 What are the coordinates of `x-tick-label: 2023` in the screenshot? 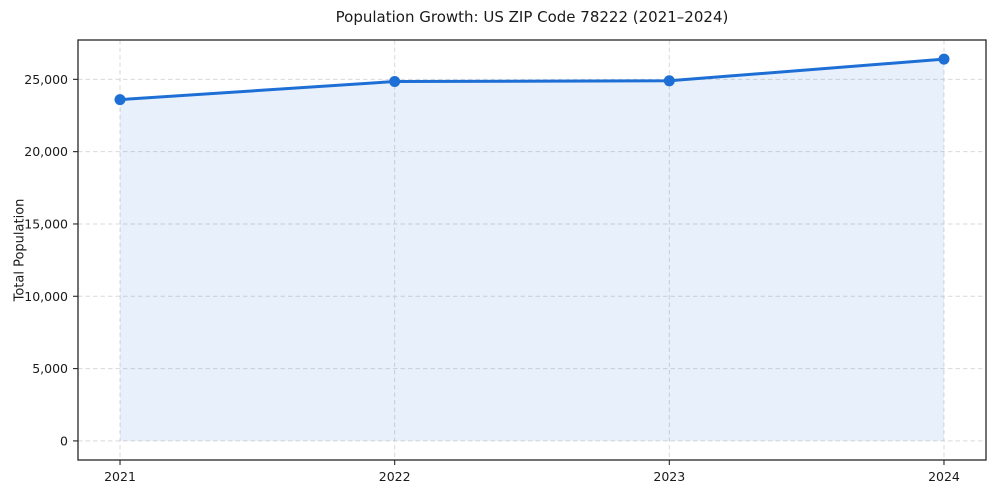 It's located at (669, 476).